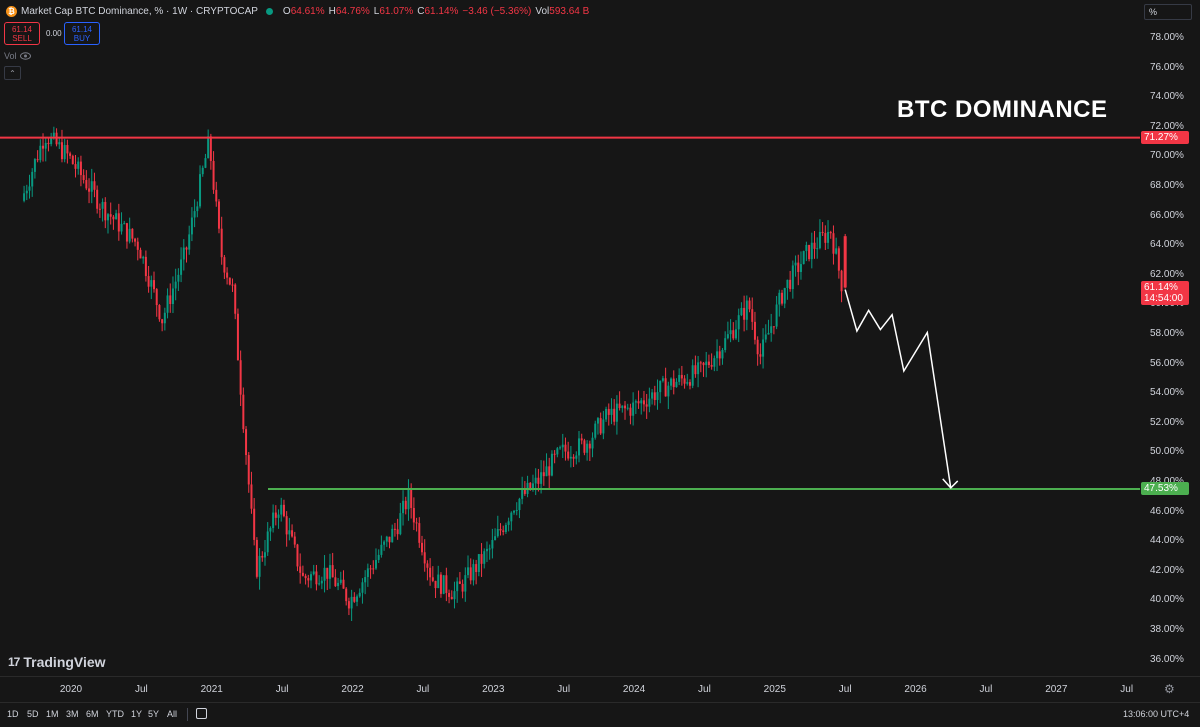 This screenshot has width=1200, height=727. I want to click on sell-label: SELL, so click(22, 38).